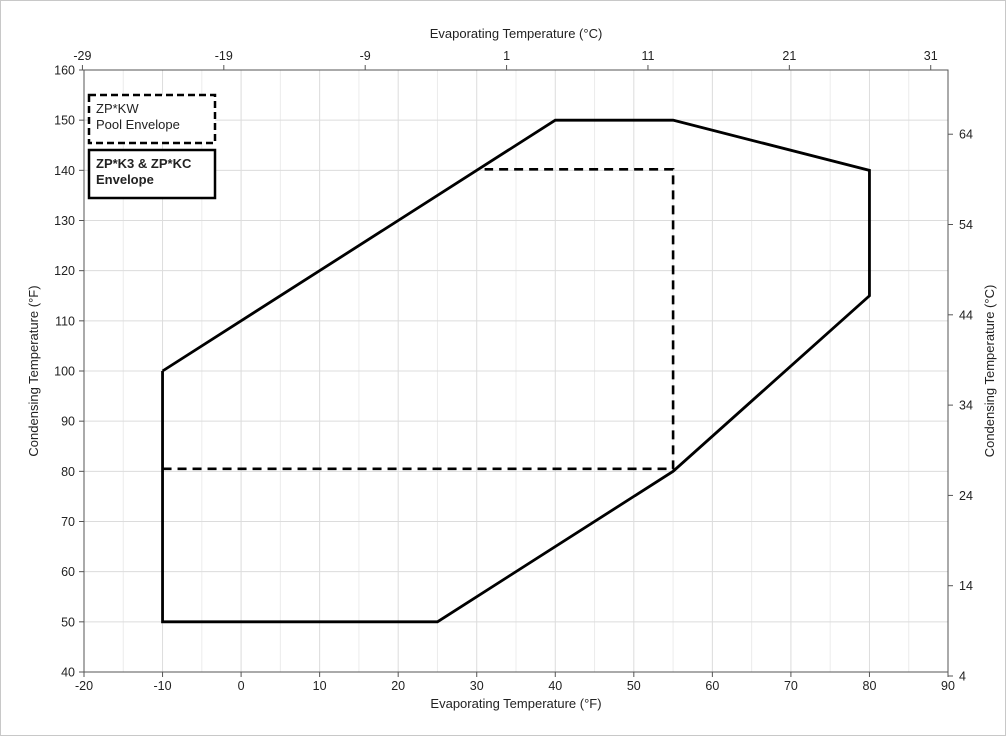 The width and height of the screenshot is (1006, 741). What do you see at coordinates (320, 686) in the screenshot?
I see `x-tick-label: 10` at bounding box center [320, 686].